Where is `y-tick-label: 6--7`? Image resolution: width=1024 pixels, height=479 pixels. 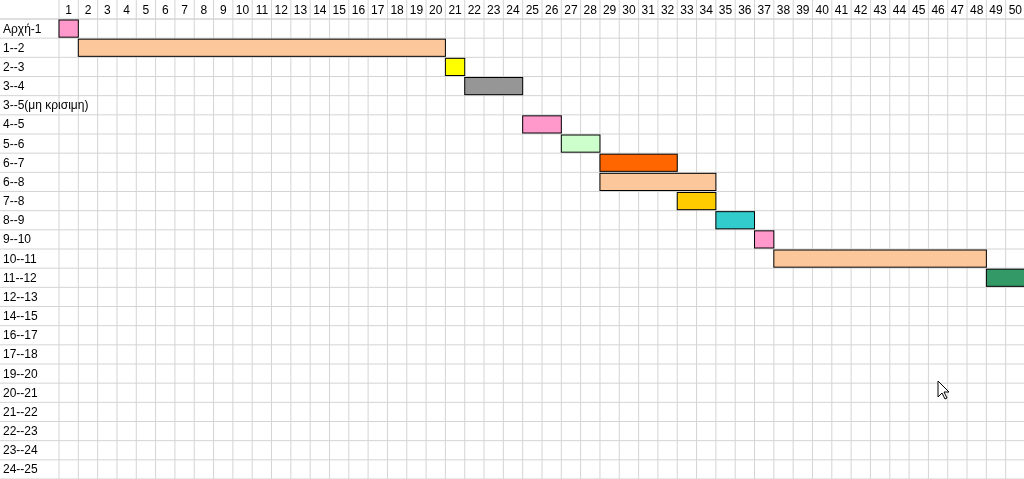 y-tick-label: 6--7 is located at coordinates (14, 162).